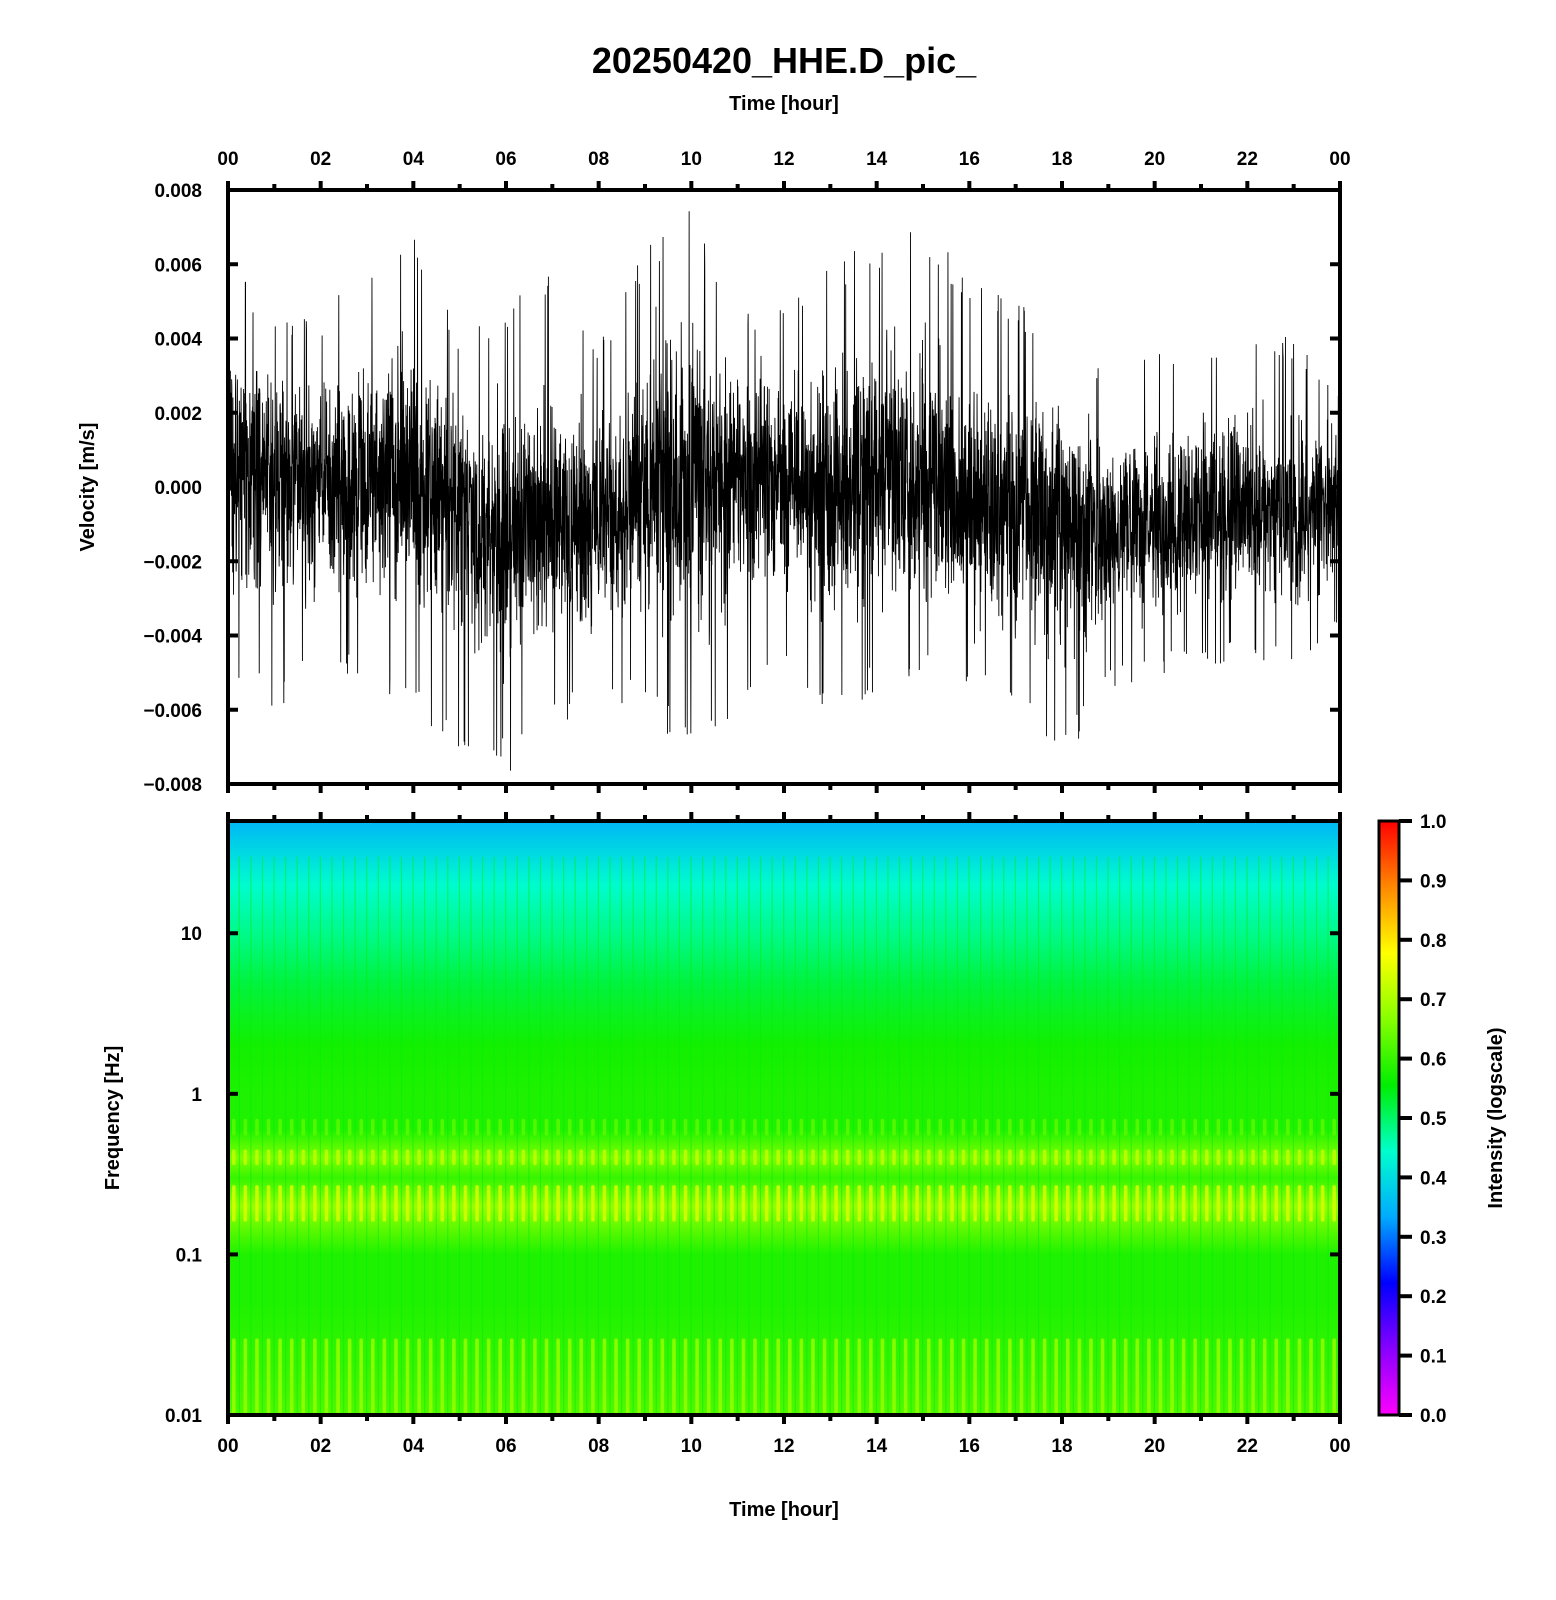 This screenshot has height=1600, width=1556. What do you see at coordinates (183, 1175) in the screenshot?
I see `frequency-y-tick-labels: 10 1 0.1 0.01` at bounding box center [183, 1175].